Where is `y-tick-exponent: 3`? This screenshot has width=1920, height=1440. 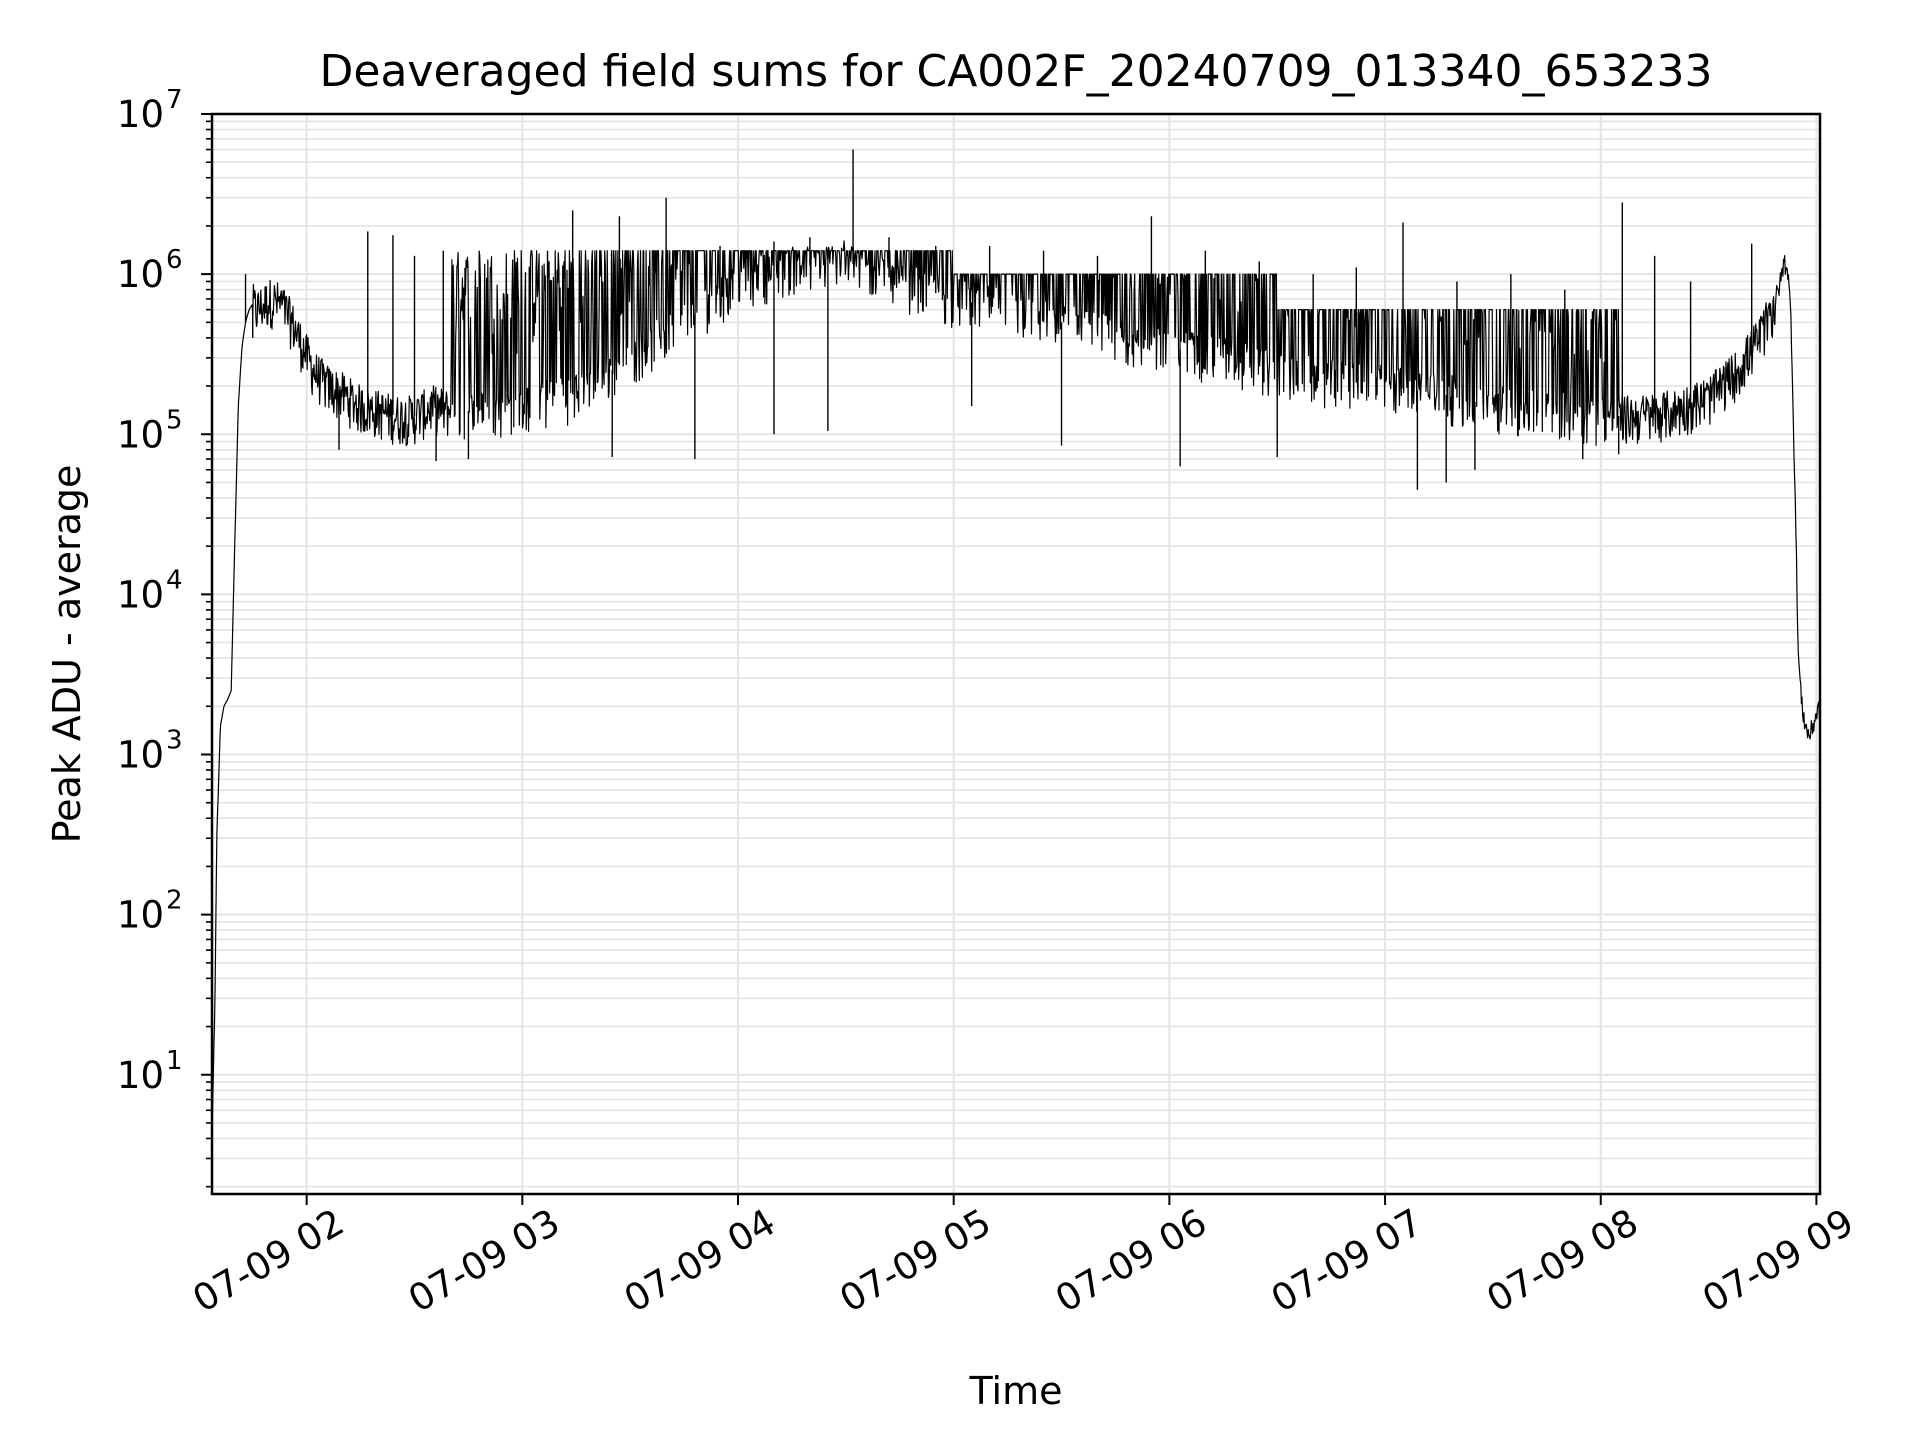
y-tick-exponent: 3 is located at coordinates (174, 741).